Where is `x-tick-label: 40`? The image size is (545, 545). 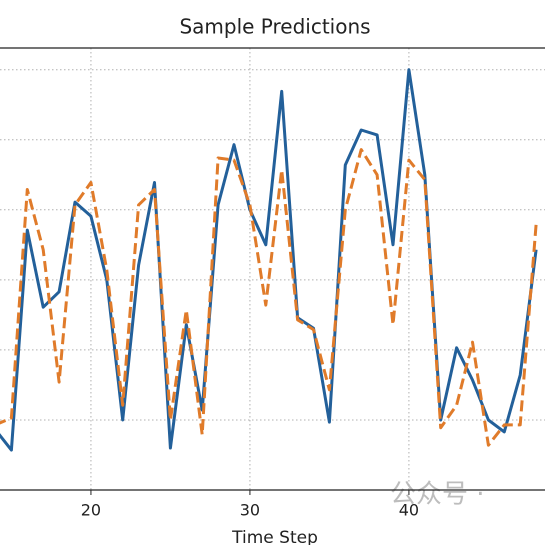 x-tick-label: 40 is located at coordinates (409, 510).